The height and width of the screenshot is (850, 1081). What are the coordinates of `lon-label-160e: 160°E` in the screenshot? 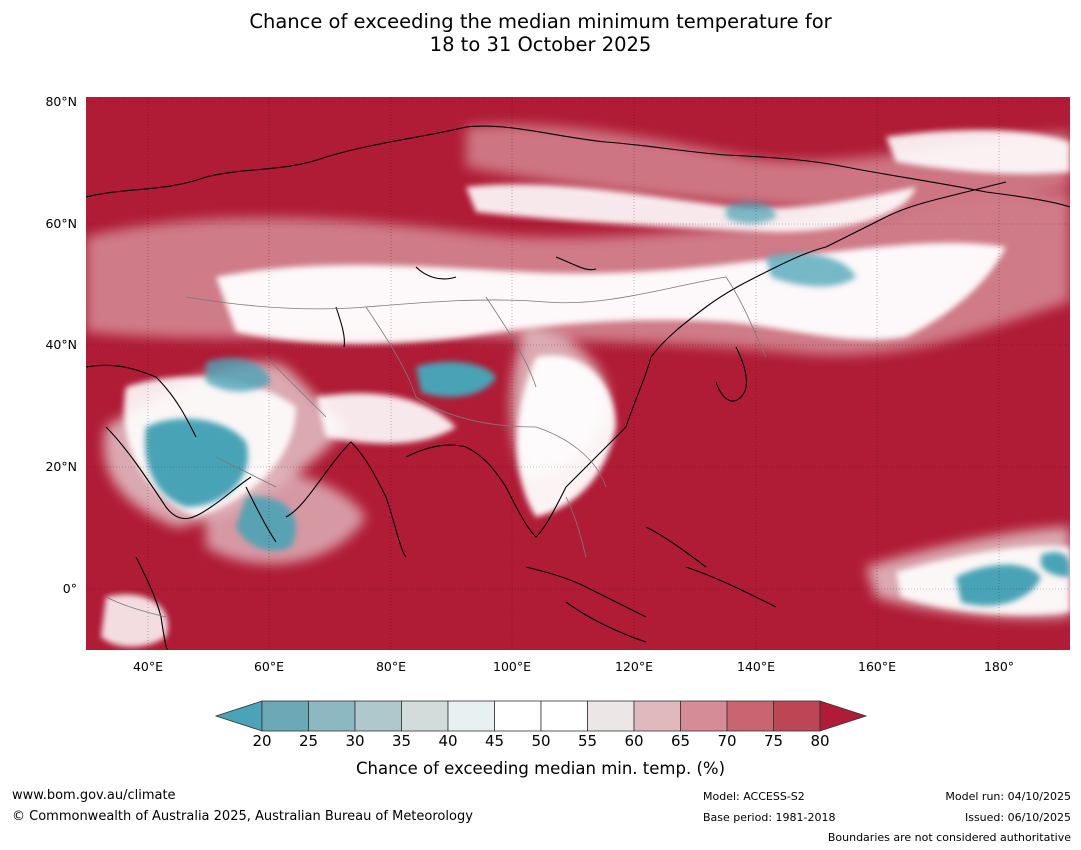 It's located at (877, 666).